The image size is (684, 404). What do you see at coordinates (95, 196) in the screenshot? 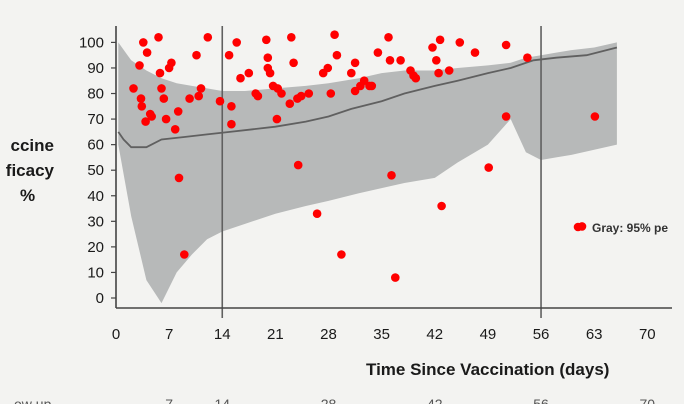
I see `y-tick-label: 40` at bounding box center [95, 196].